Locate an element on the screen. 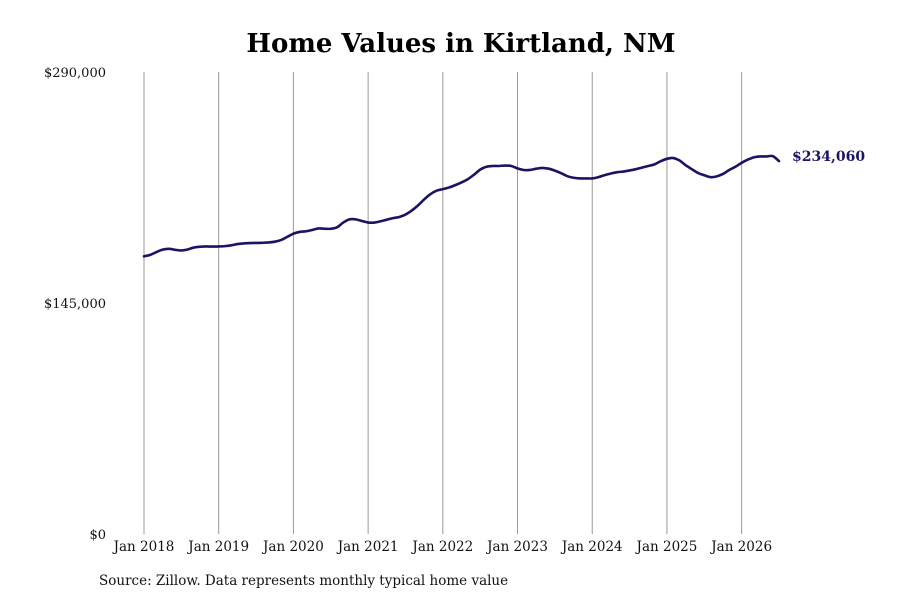 The image size is (900, 600). y-axis-tick-labels: $0 $145,000 $290,000 is located at coordinates (75, 304).